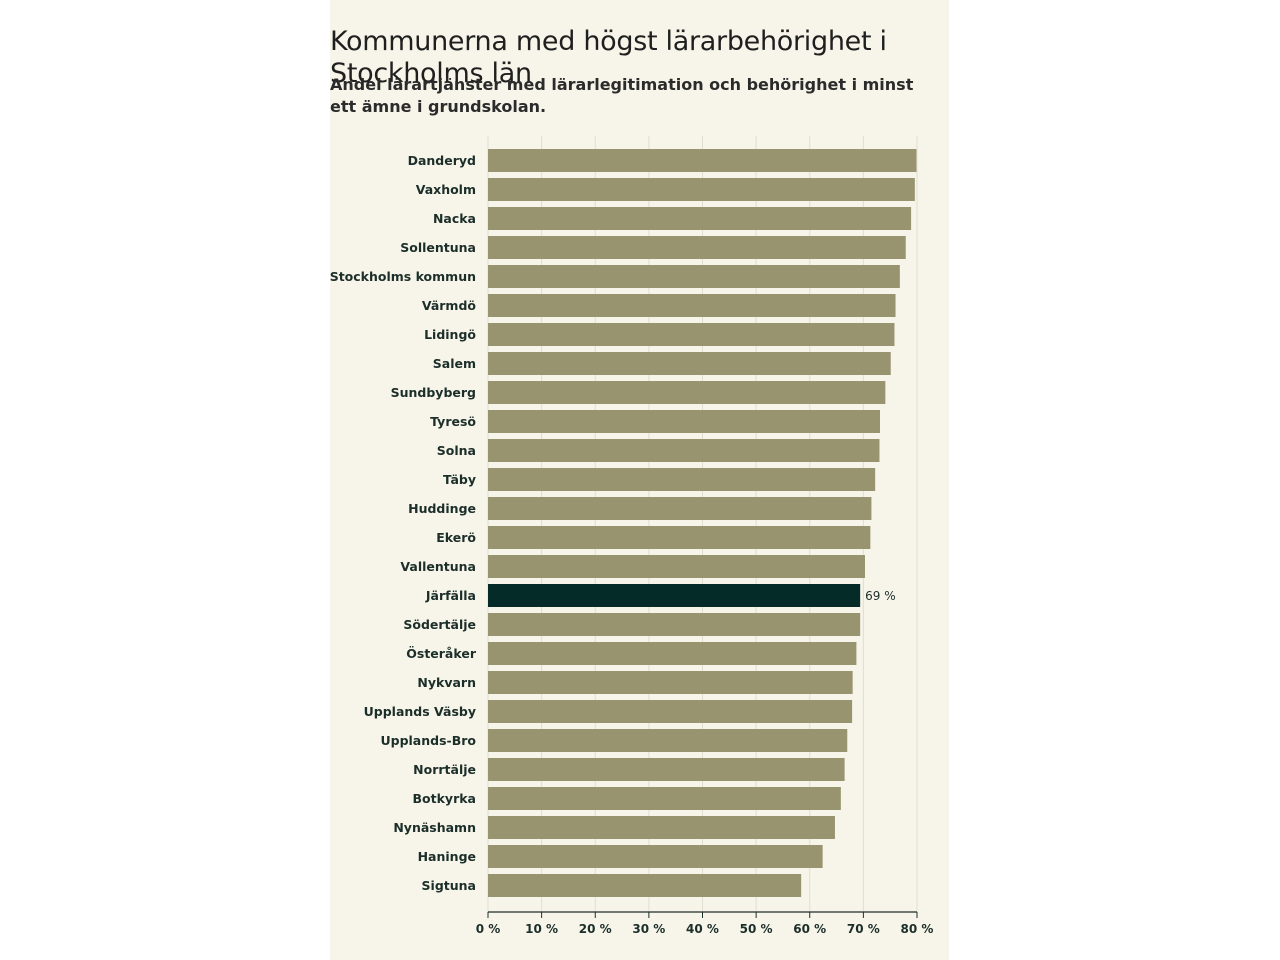 The width and height of the screenshot is (1280, 960). What do you see at coordinates (449, 885) in the screenshot?
I see `category-label: Sigtuna` at bounding box center [449, 885].